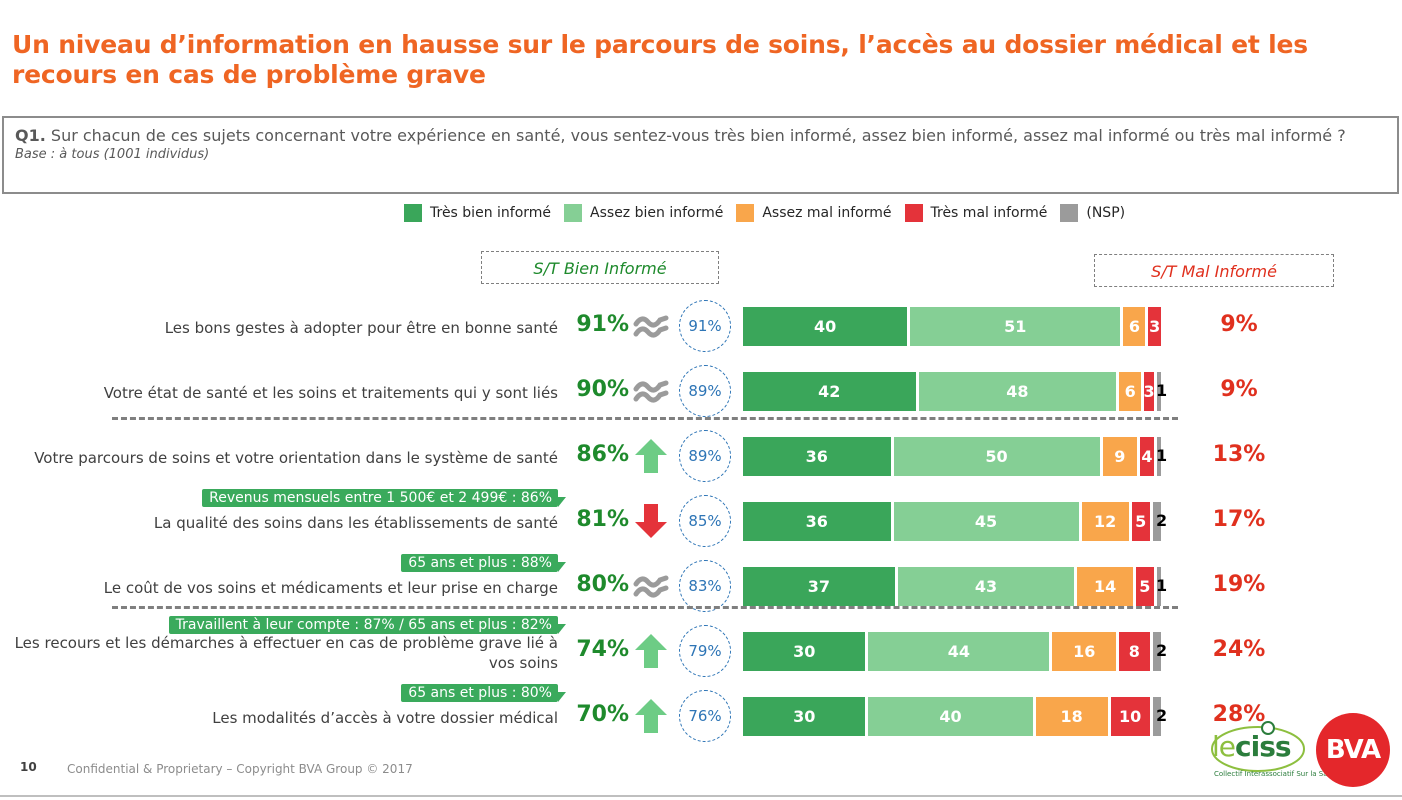 The height and width of the screenshot is (800, 1402). What do you see at coordinates (491, 213) in the screenshot?
I see `legend-label: Très bien informé` at bounding box center [491, 213].